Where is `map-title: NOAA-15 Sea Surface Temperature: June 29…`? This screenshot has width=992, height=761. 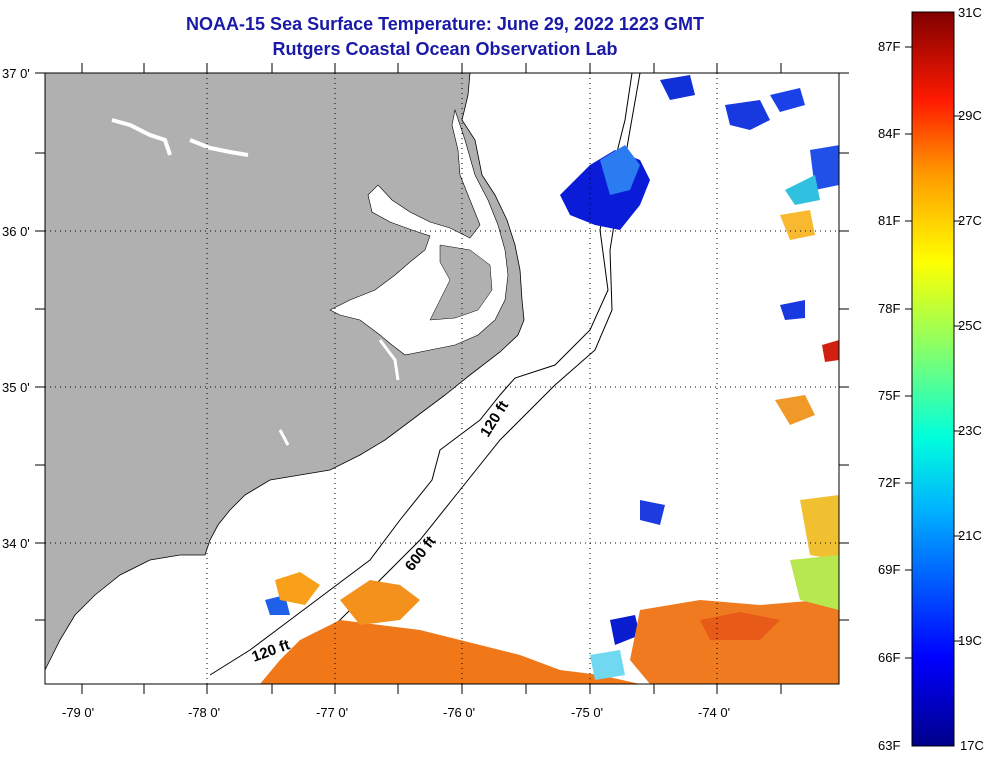 map-title: NOAA-15 Sea Surface Temperature: June 29… is located at coordinates (445, 24).